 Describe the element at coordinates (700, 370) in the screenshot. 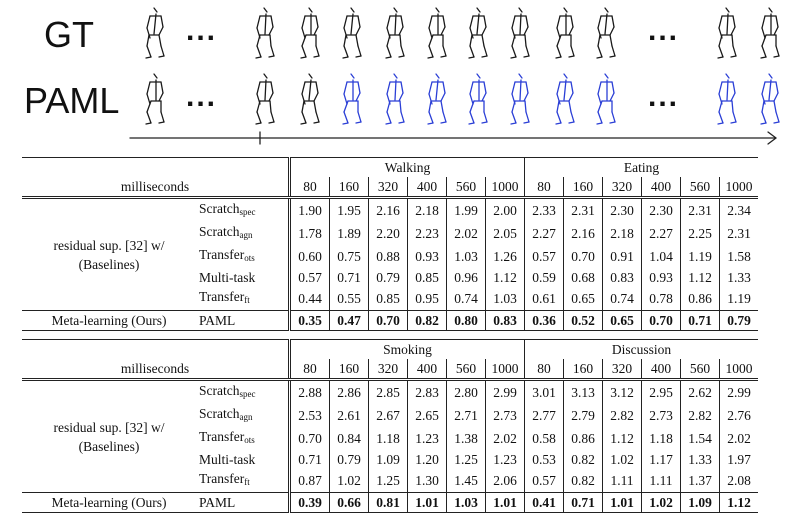

I see `horizon-header: 560` at that location.